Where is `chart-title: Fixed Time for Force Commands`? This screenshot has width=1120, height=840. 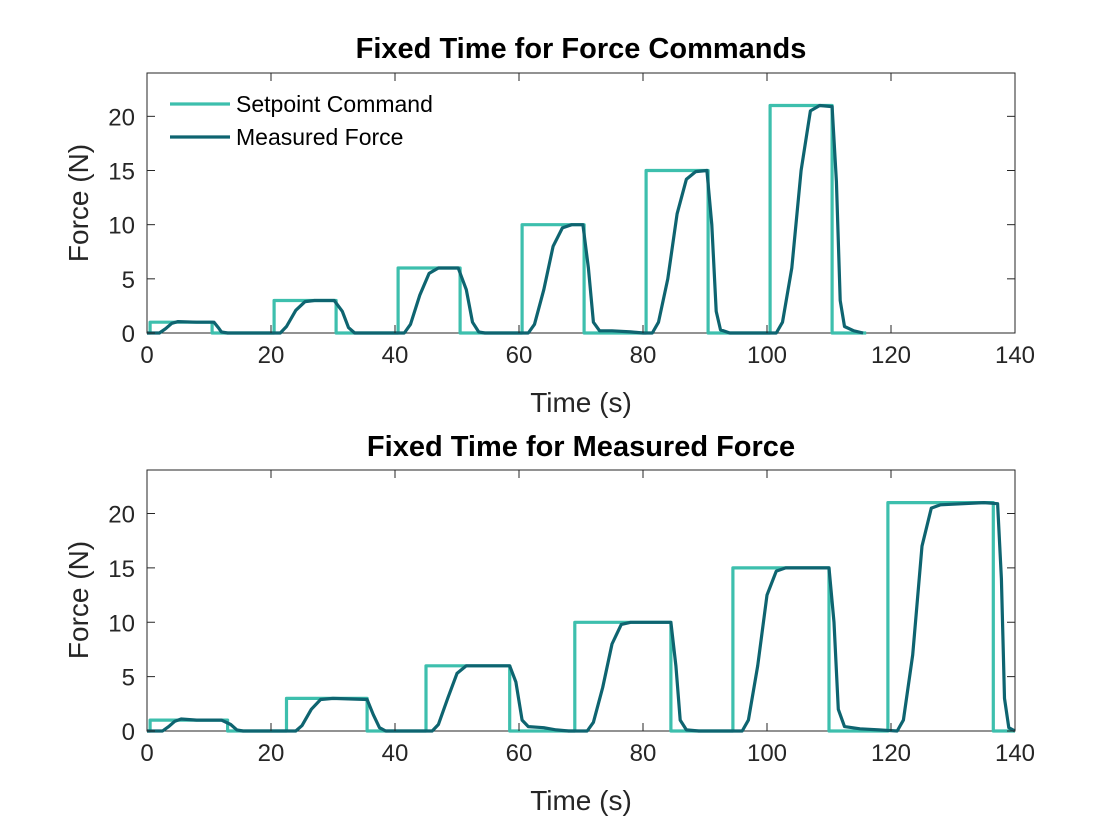 chart-title: Fixed Time for Force Commands is located at coordinates (581, 49).